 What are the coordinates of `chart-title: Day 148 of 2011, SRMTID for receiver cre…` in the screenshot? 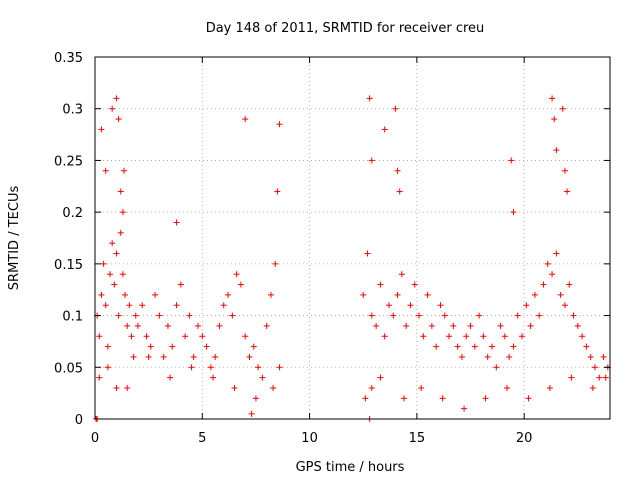 It's located at (345, 28).